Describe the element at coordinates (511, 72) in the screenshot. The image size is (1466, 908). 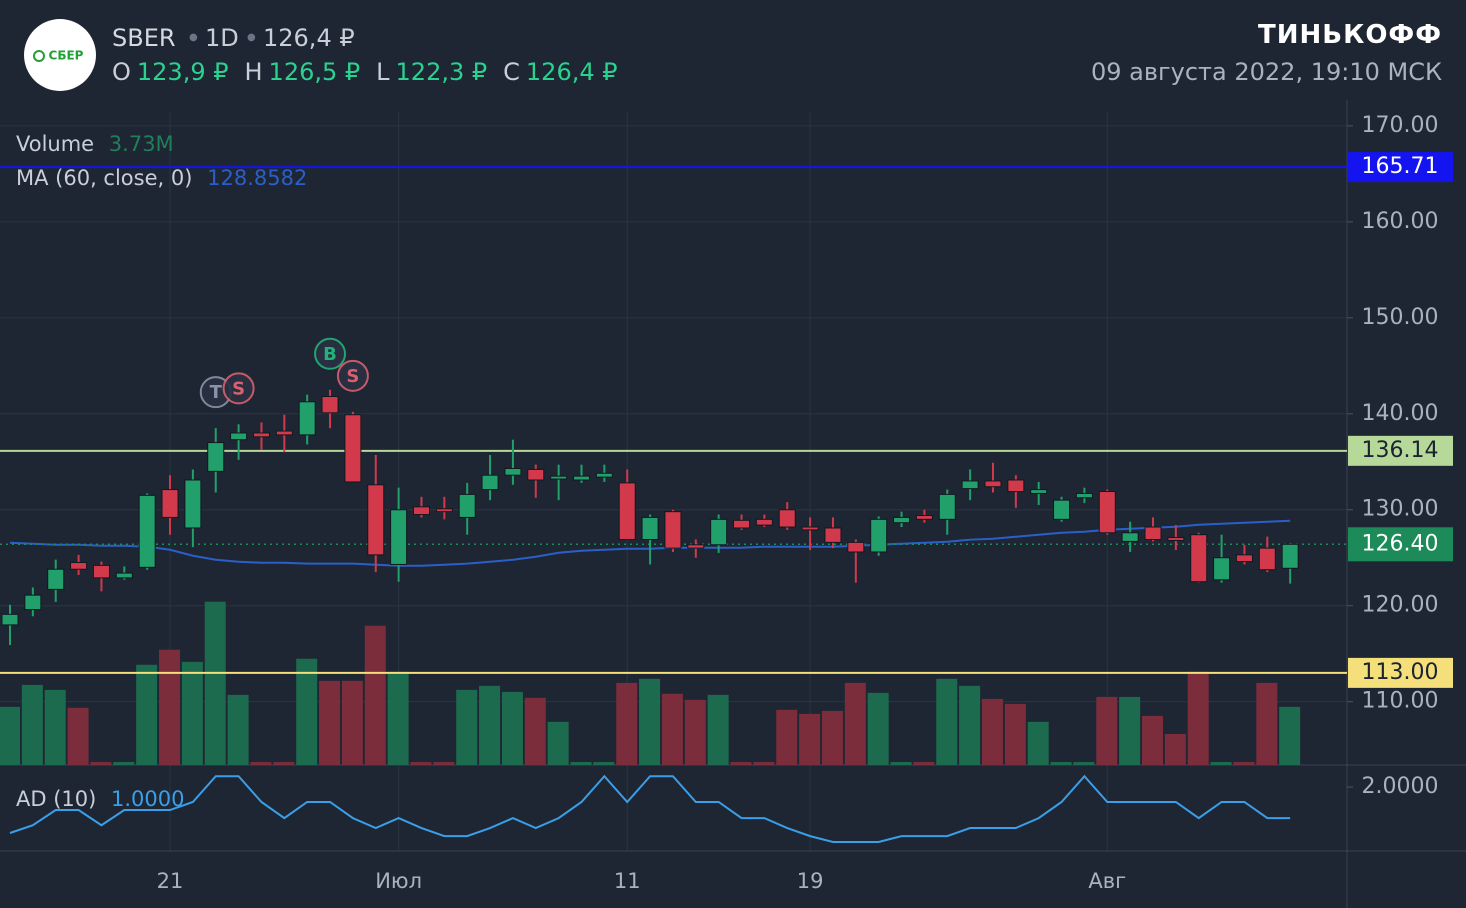
I see `ohlc-label: C` at that location.